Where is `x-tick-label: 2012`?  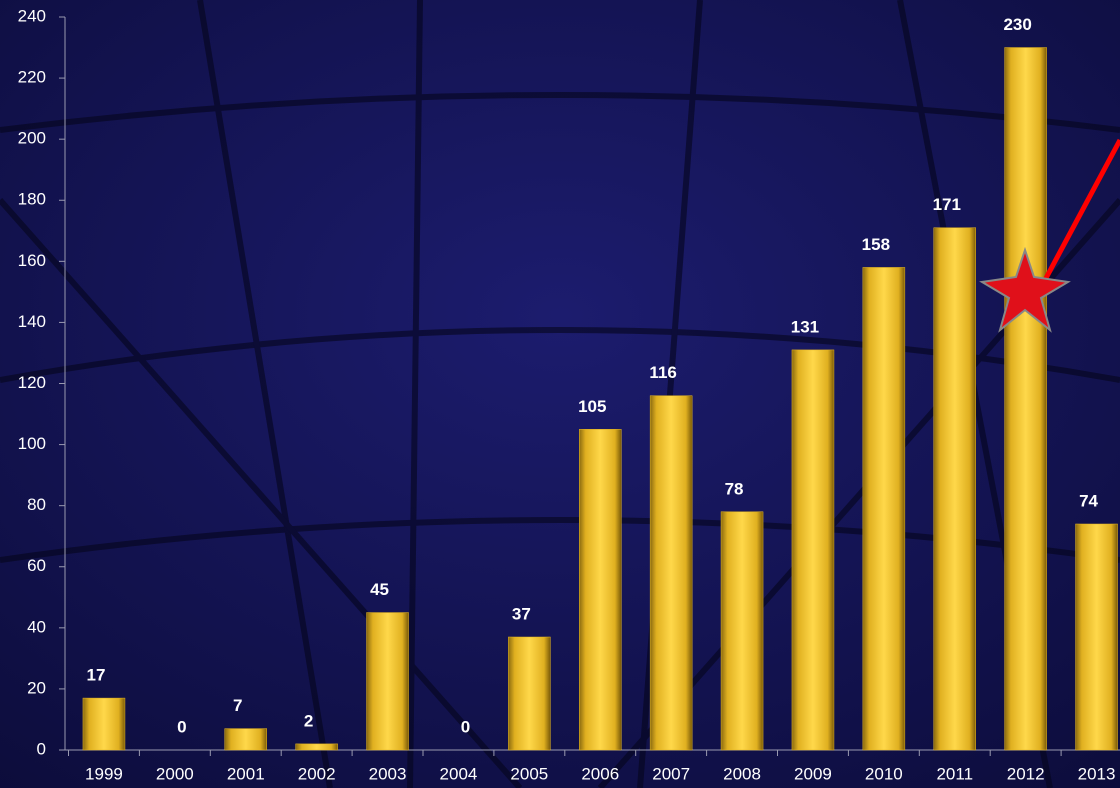 x-tick-label: 2012 is located at coordinates (1026, 773).